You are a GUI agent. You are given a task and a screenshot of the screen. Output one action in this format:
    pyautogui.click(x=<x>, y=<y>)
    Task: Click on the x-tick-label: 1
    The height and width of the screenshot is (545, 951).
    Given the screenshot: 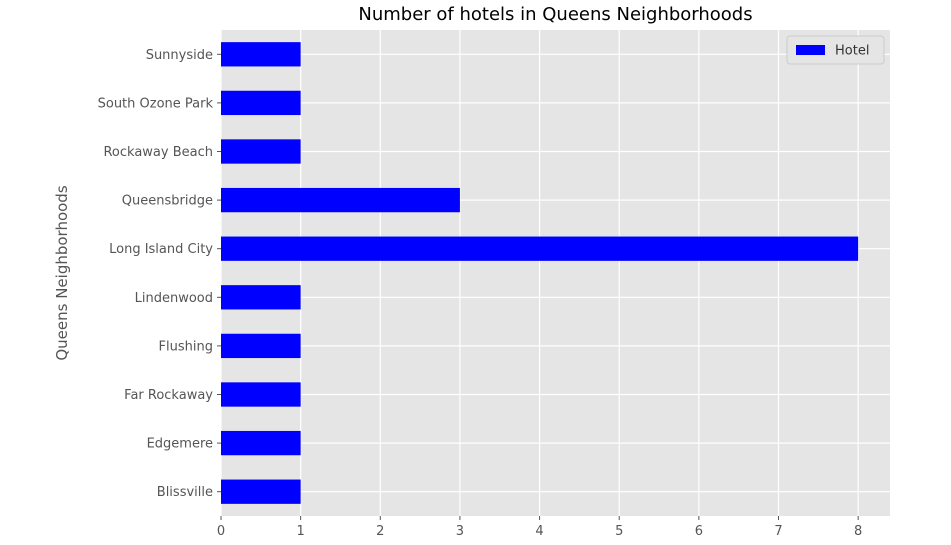 What is the action you would take?
    pyautogui.click(x=301, y=531)
    